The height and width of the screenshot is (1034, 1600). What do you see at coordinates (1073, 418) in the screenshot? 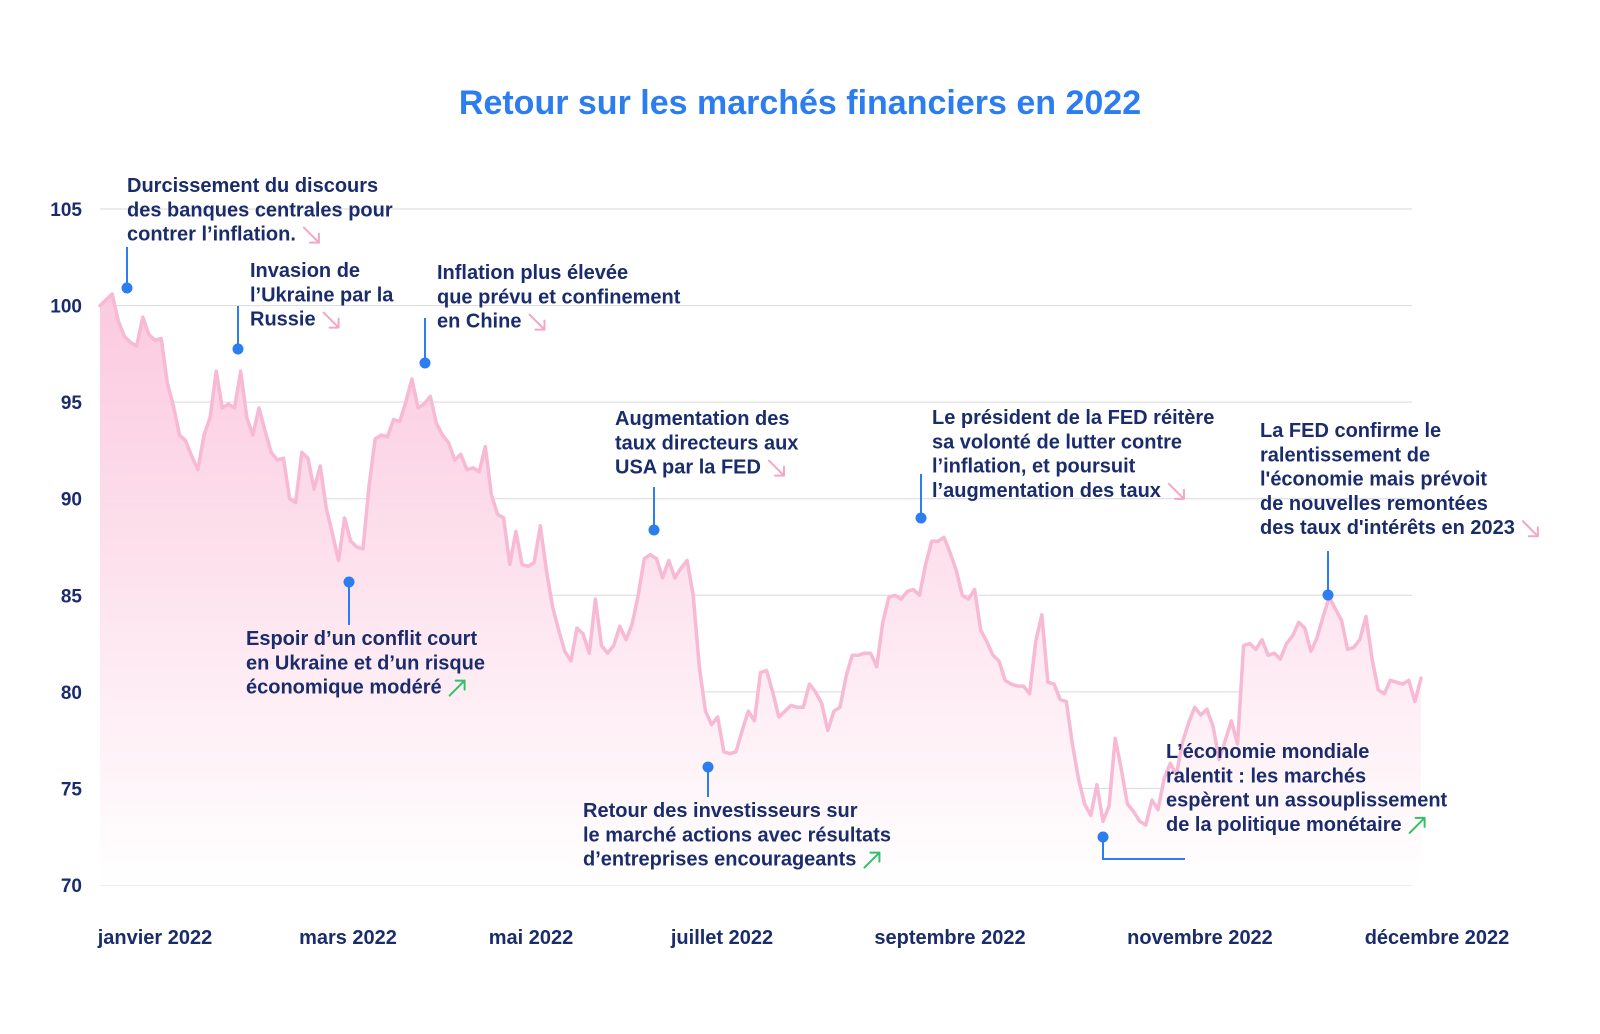
I see `annotation-line: Le président de la FED réitère` at bounding box center [1073, 418].